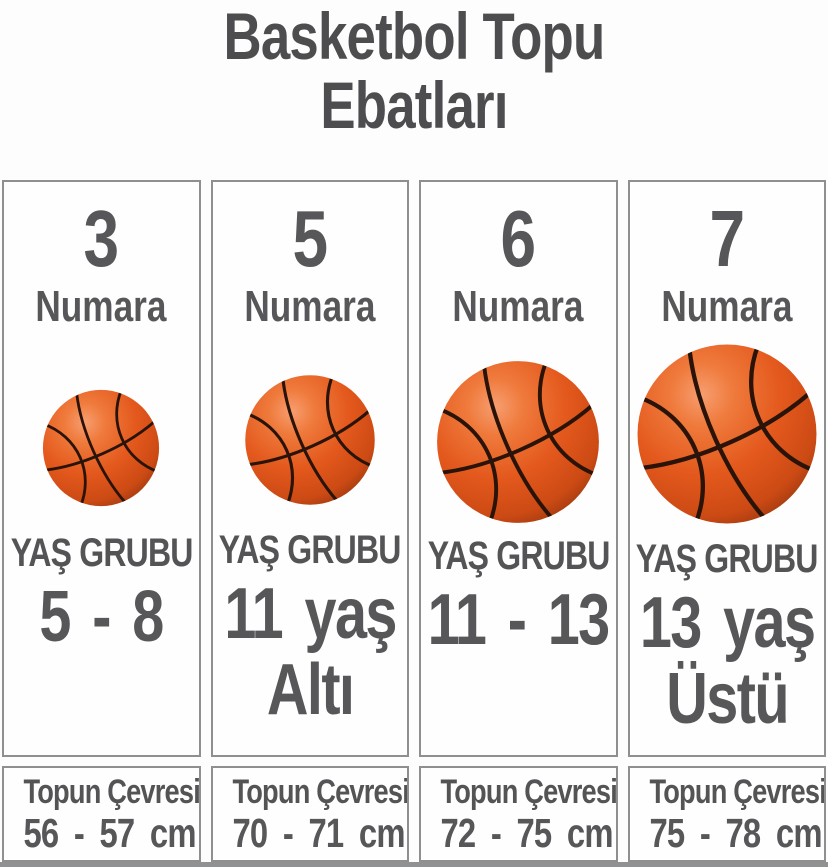  What do you see at coordinates (310, 652) in the screenshot?
I see `age-group-value: 11 yaş Altı` at bounding box center [310, 652].